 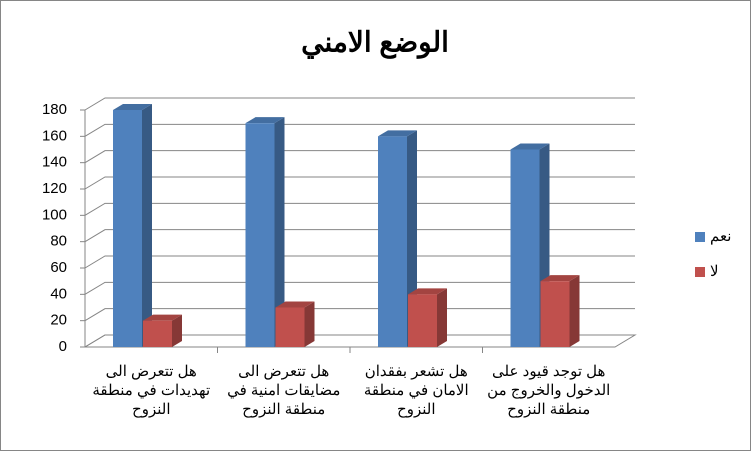 What do you see at coordinates (54, 188) in the screenshot?
I see `y-tick-label: 120` at bounding box center [54, 188].